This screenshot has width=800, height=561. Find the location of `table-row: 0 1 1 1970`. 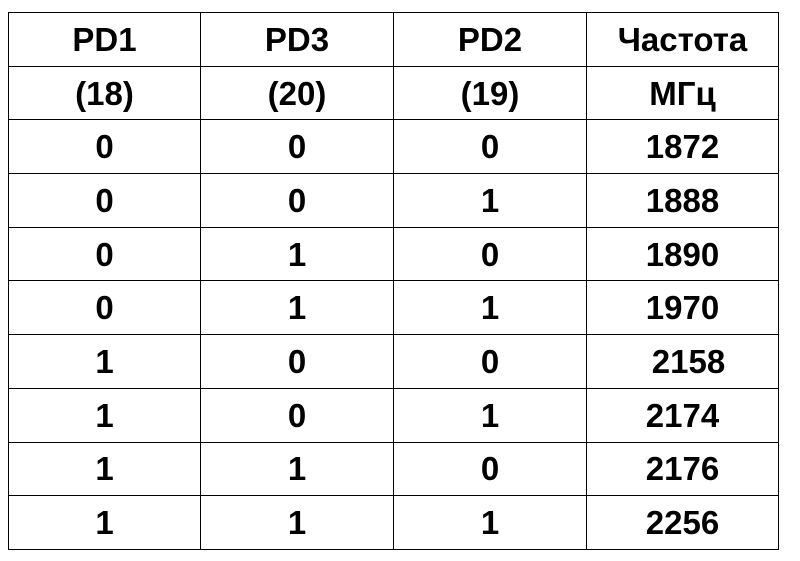

table-row: 0 1 1 1970 is located at coordinates (393, 308).